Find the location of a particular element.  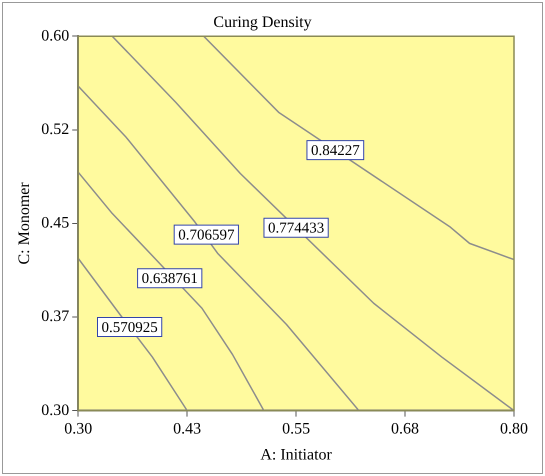

x-tick-label: 0.68 is located at coordinates (405, 429).